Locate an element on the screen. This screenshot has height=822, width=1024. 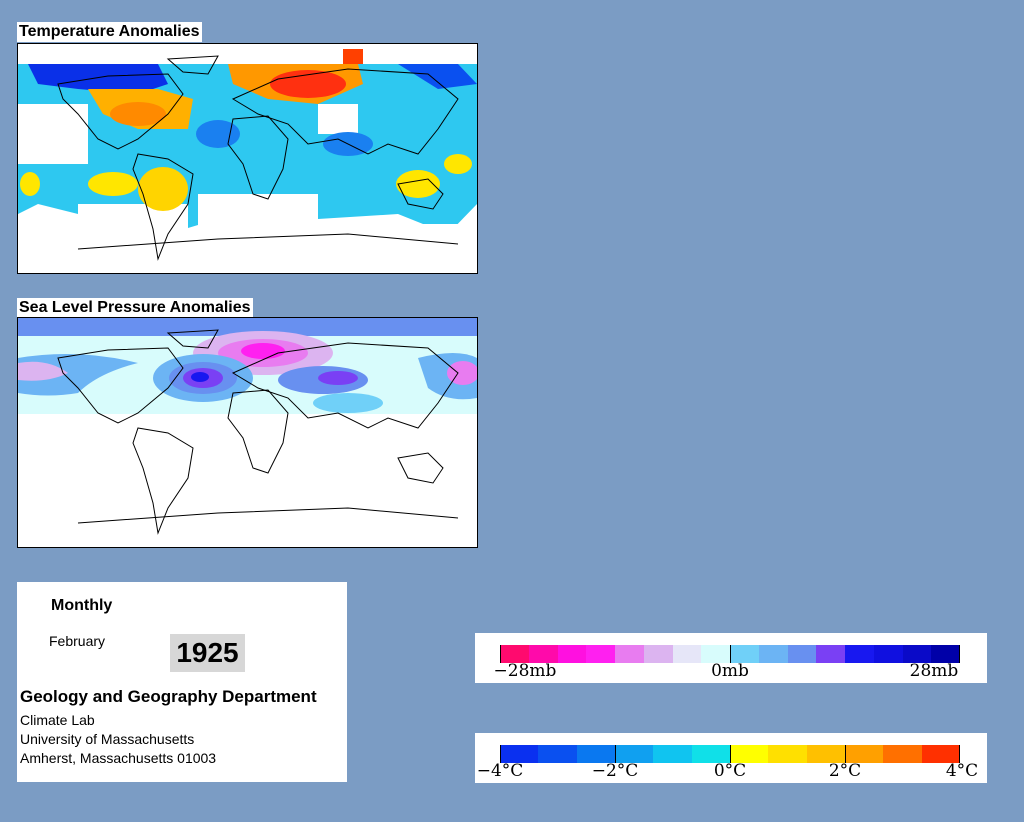
temperature-anomaly-map is located at coordinates (247, 158).